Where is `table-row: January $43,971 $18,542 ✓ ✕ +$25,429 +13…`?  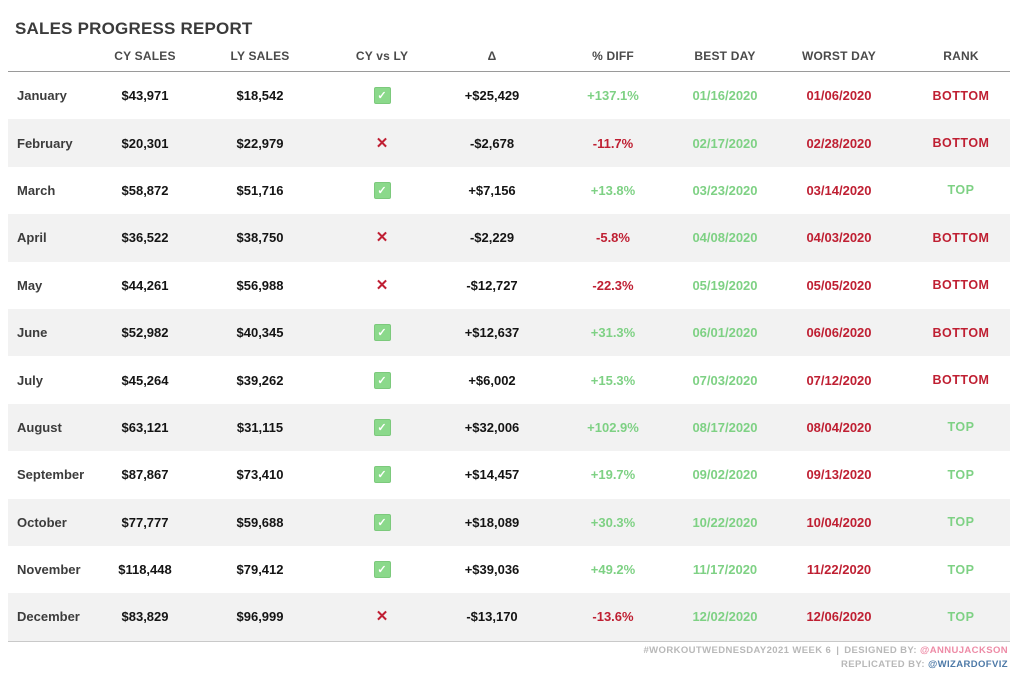
table-row: January $43,971 $18,542 ✓ ✕ +$25,429 +13… is located at coordinates (509, 95).